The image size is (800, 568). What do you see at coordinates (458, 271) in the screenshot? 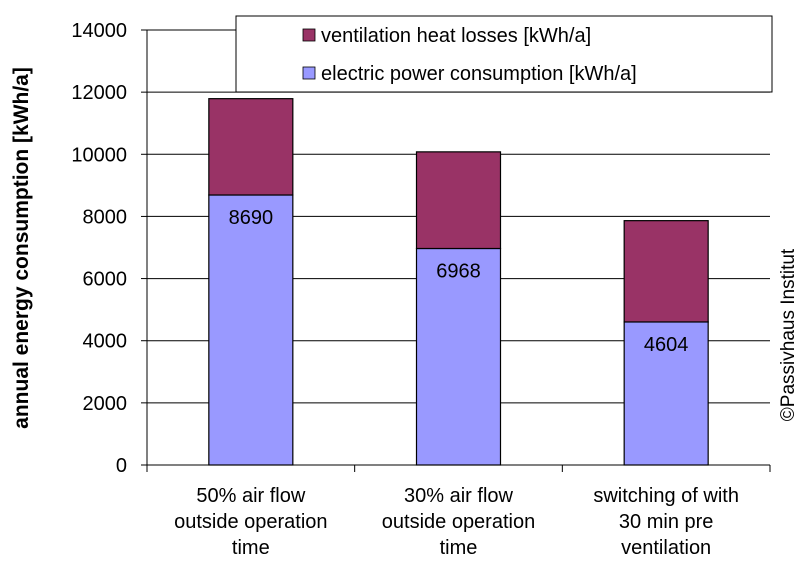
I see `data-label: 6968` at bounding box center [458, 271].